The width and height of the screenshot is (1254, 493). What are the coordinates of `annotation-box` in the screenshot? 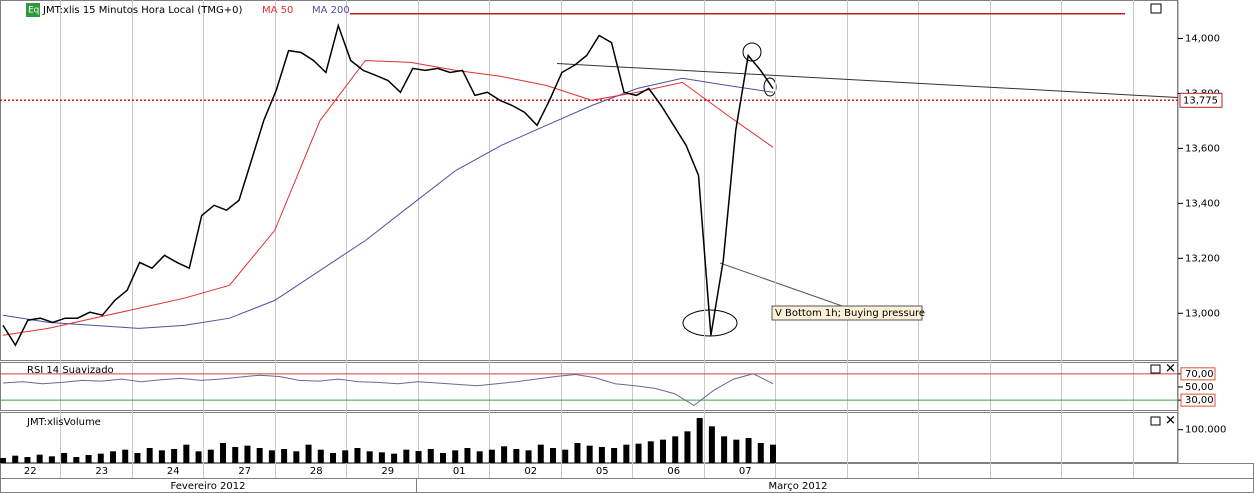 It's located at (847, 313).